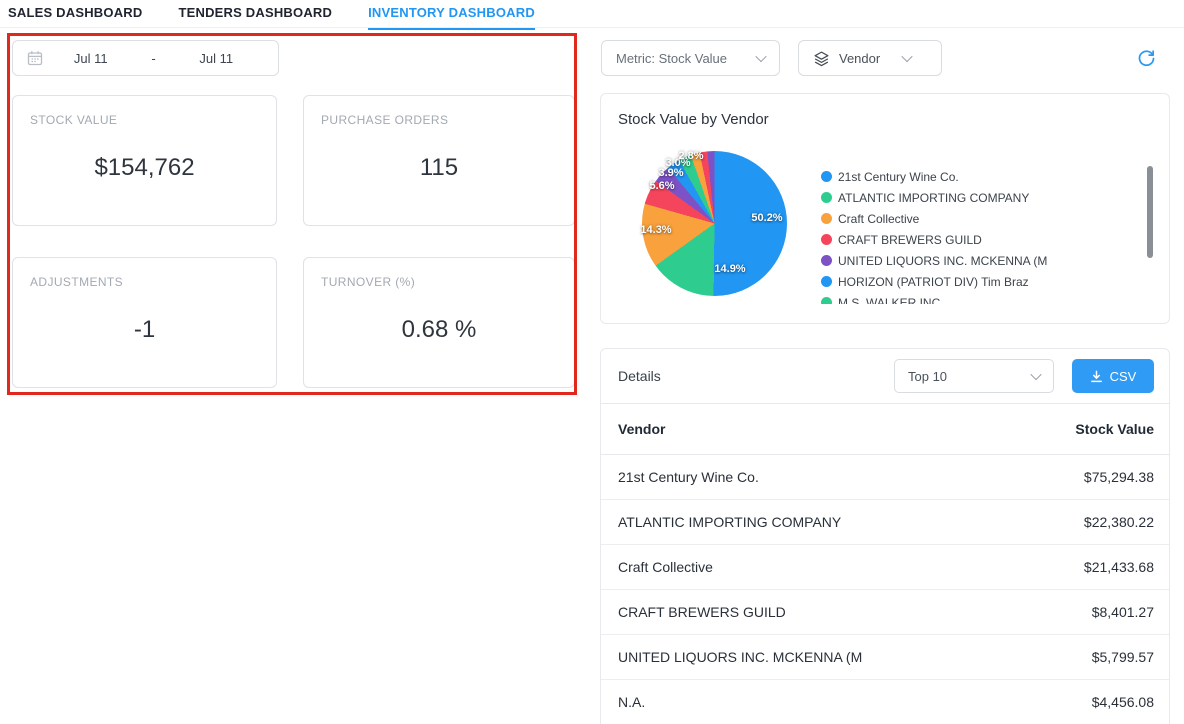 The image size is (1184, 724). I want to click on stat-card-turnover: TURNOVER (%) 0.68 %, so click(439, 322).